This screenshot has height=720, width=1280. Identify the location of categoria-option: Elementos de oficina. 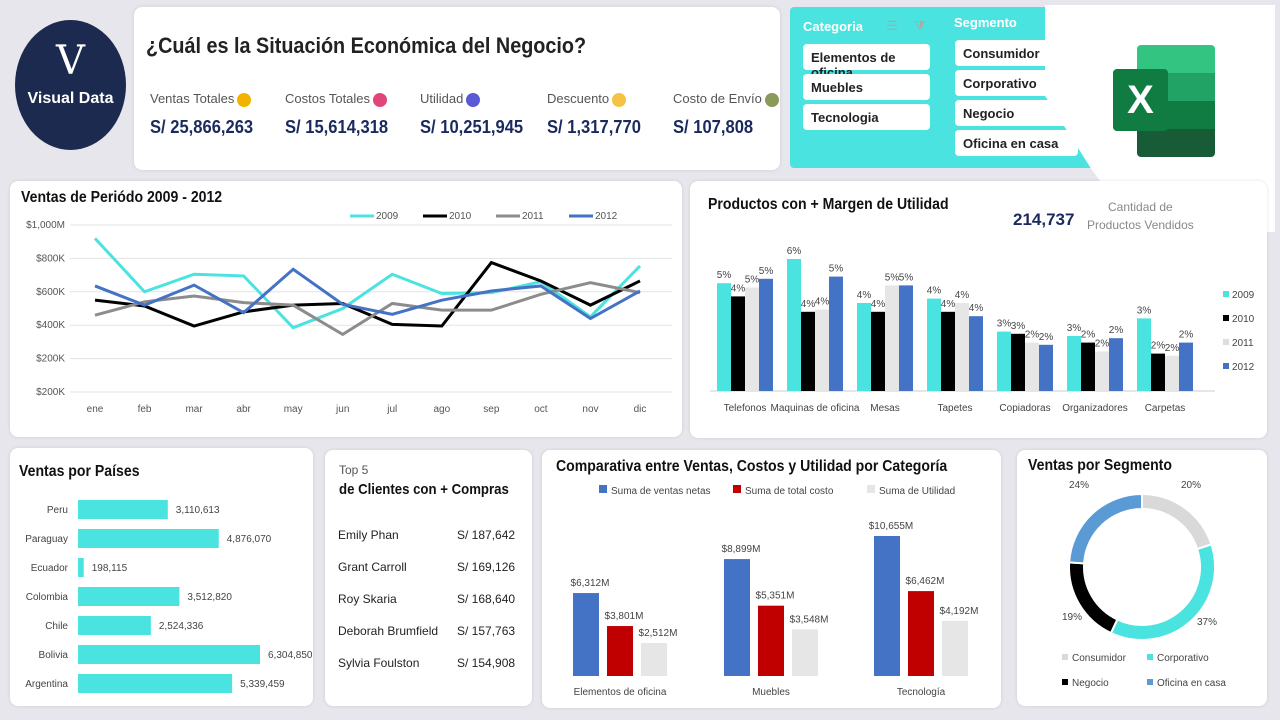
(866, 62).